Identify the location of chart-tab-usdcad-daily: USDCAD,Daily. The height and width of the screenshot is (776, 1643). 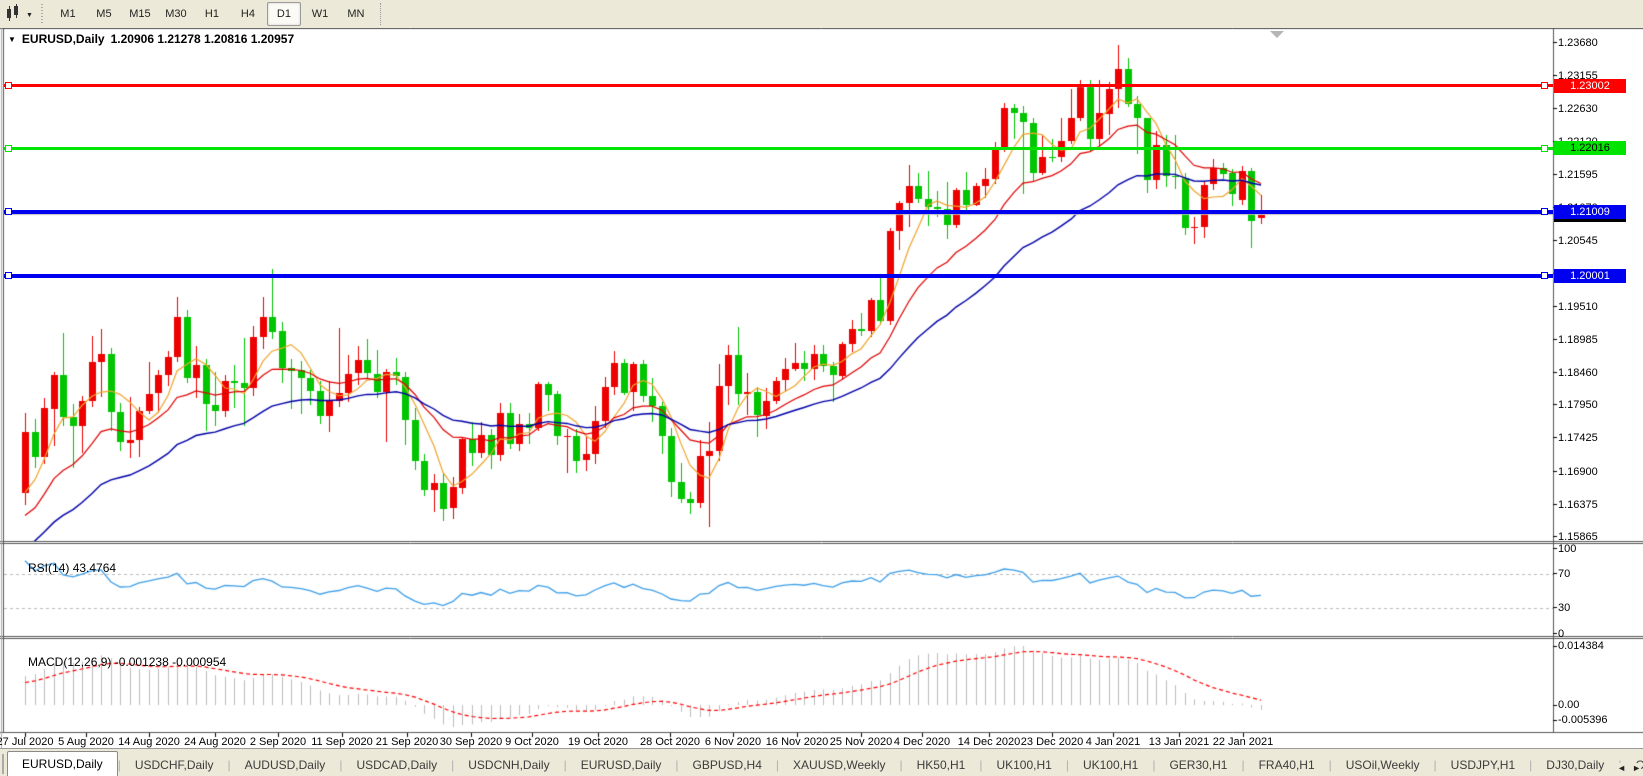
(397, 765).